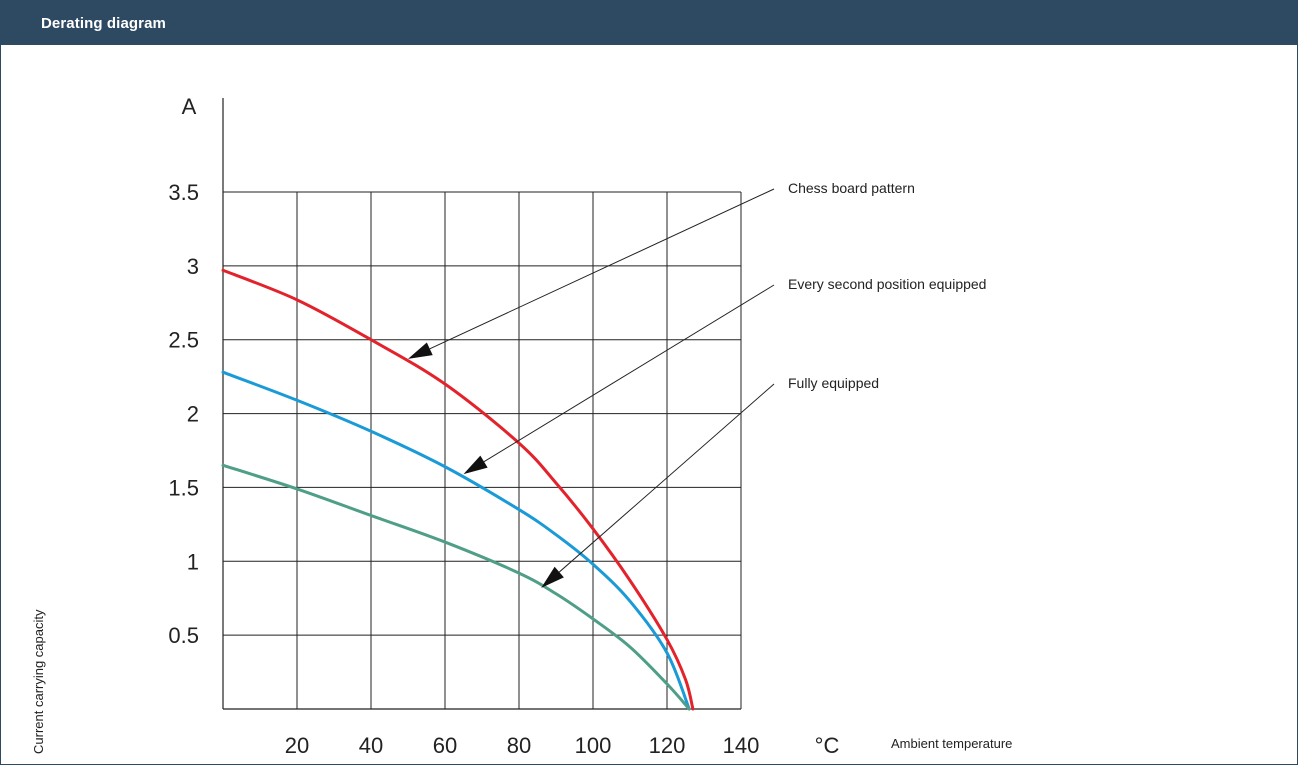  Describe the element at coordinates (189, 106) in the screenshot. I see `y-unit-label: A` at that location.